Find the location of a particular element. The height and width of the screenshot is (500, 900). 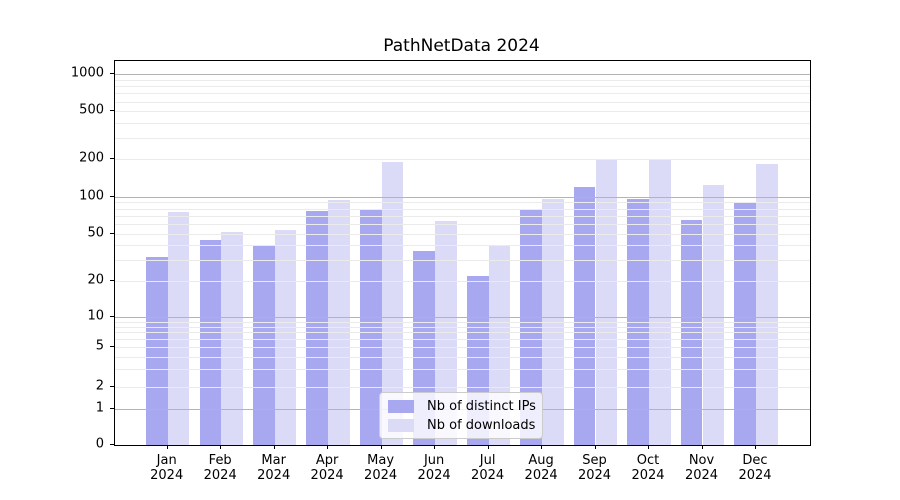

x-tick-label-jul: Jul 2024 is located at coordinates (488, 468).